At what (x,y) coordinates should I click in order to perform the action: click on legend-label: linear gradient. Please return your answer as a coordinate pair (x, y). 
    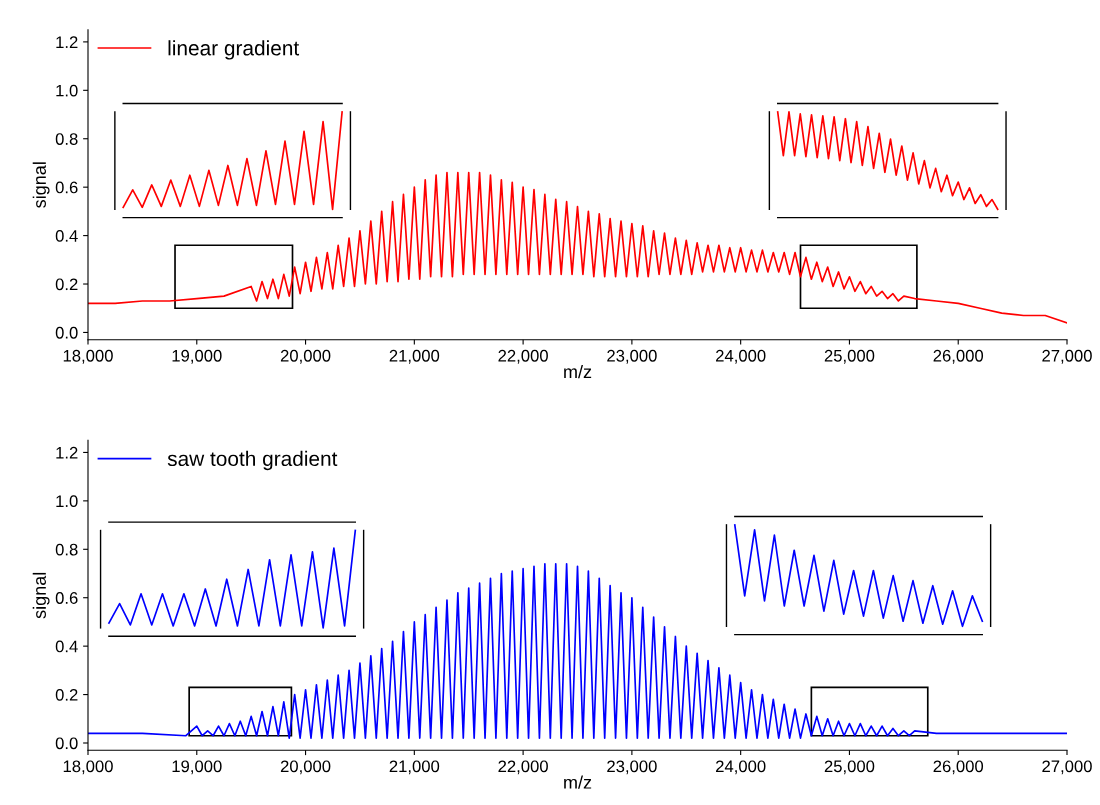
    Looking at the image, I should click on (234, 50).